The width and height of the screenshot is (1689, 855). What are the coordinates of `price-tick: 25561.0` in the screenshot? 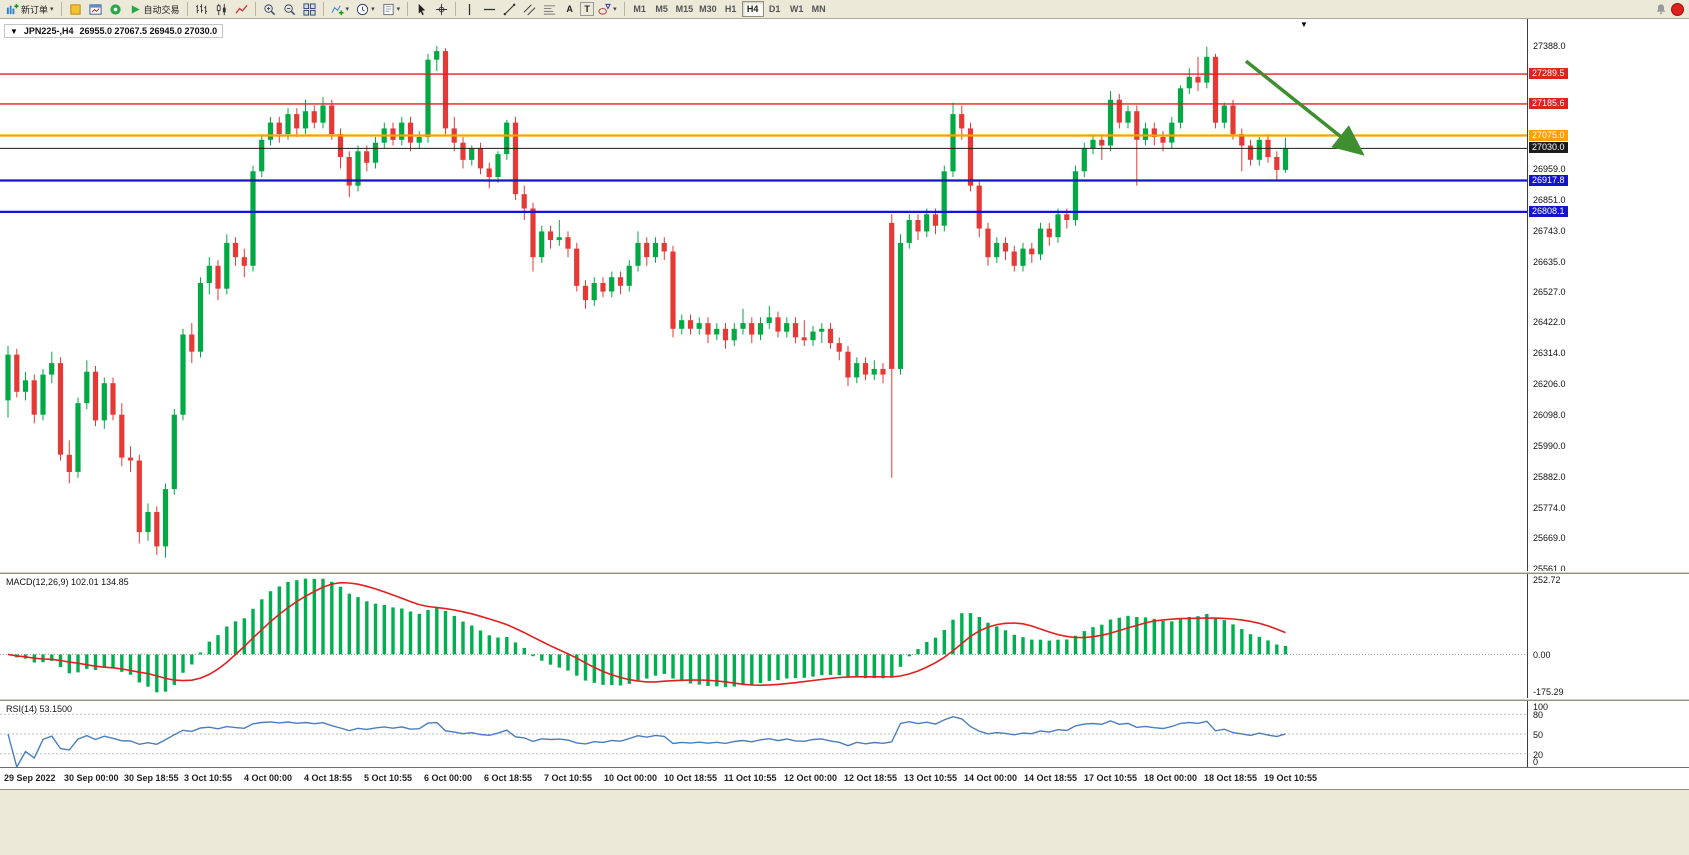 It's located at (1549, 569).